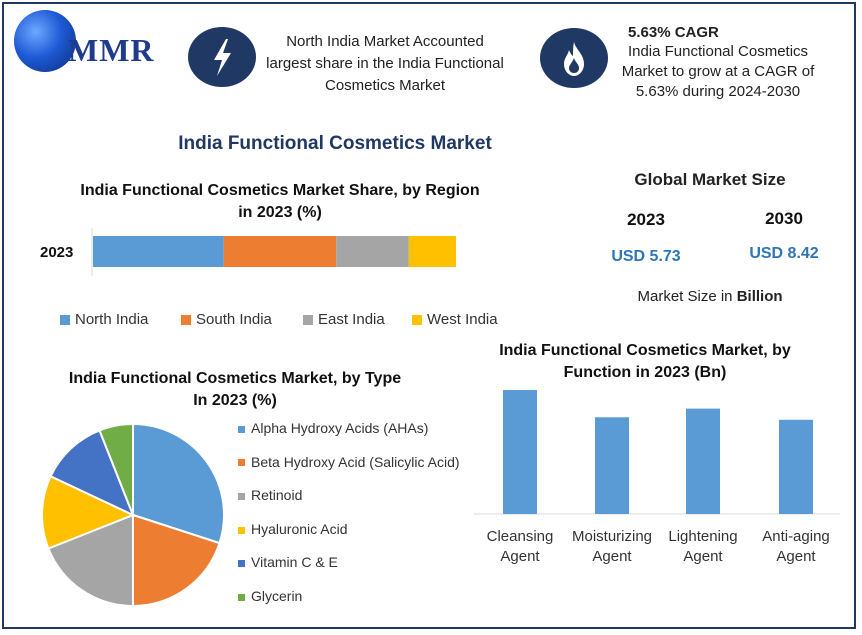  What do you see at coordinates (432, 251) in the screenshot?
I see `region-bar-west-india` at bounding box center [432, 251].